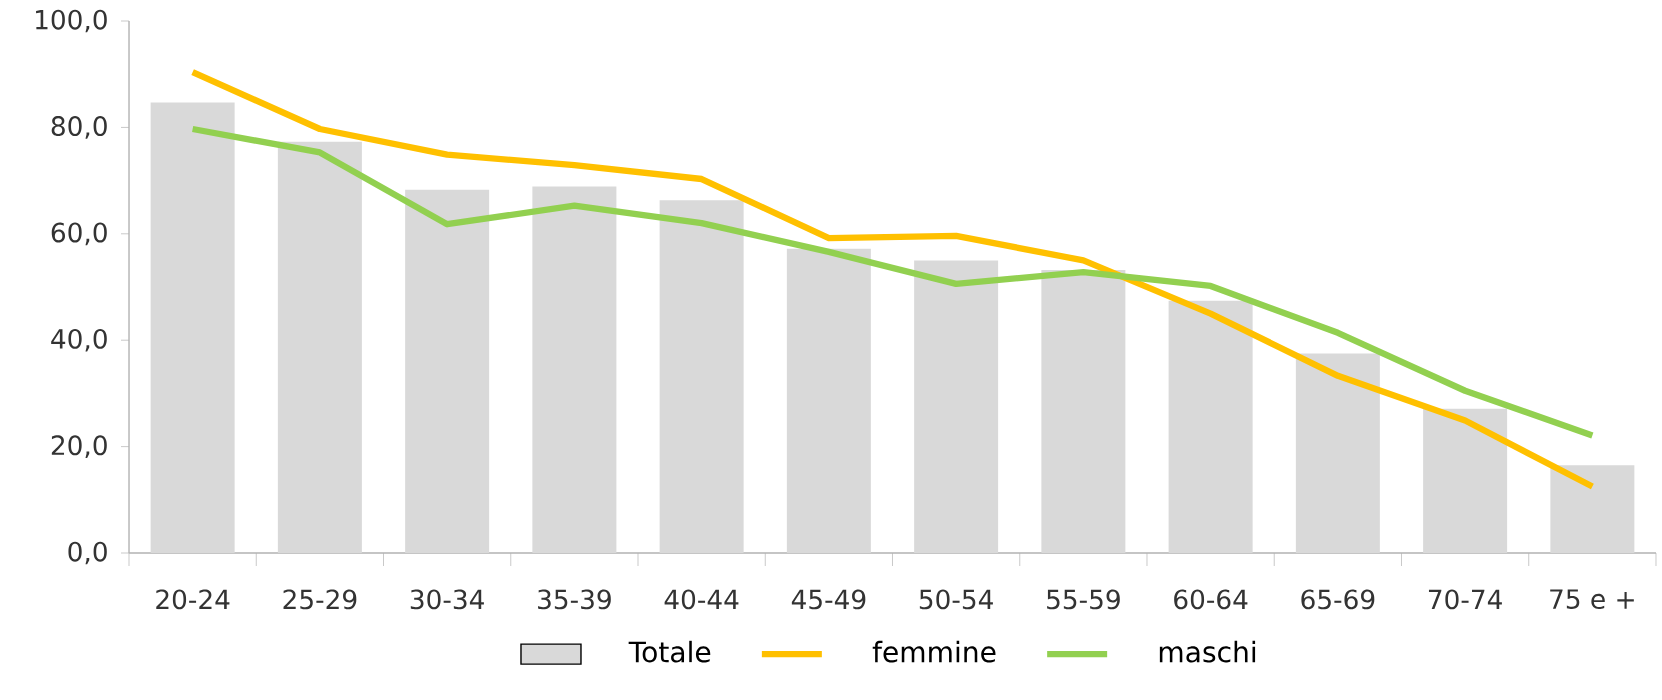  I want to click on x-tick-label: 75 e +, so click(1592, 599).